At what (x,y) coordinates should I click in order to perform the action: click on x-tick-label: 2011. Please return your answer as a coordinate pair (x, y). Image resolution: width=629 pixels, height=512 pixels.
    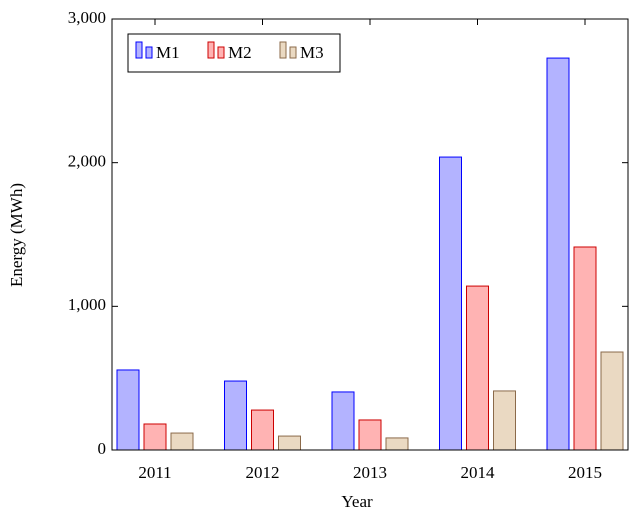
    Looking at the image, I should click on (154, 472).